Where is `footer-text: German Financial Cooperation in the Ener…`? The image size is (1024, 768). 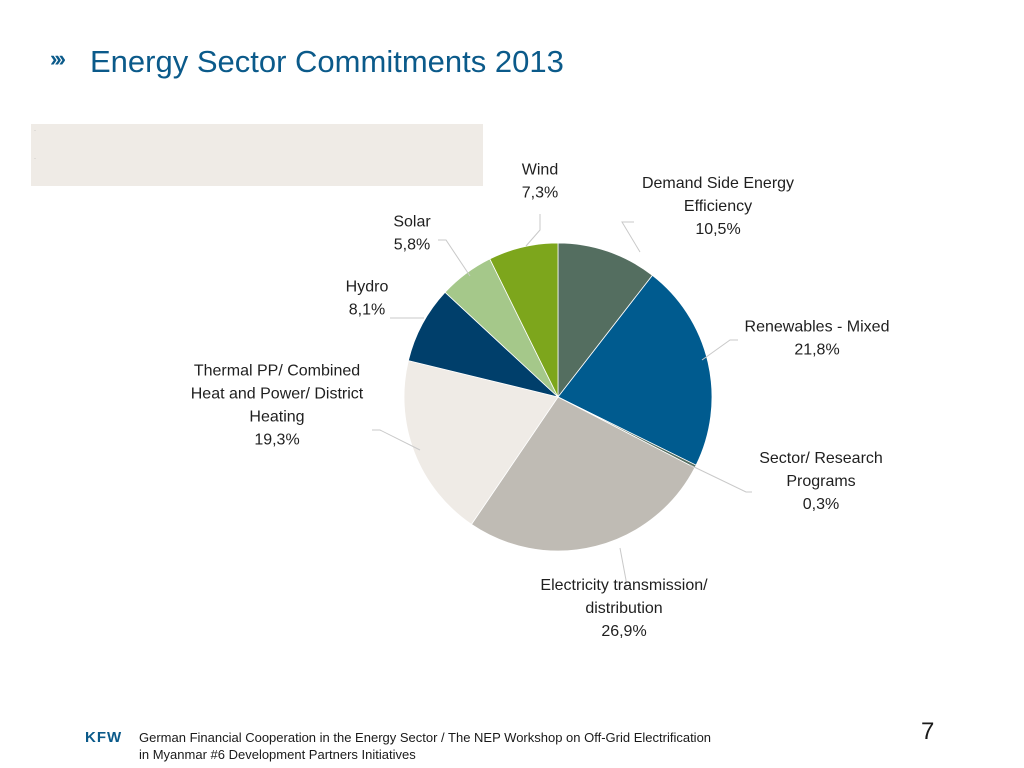
footer-text: German Financial Cooperation in the Ener… is located at coordinates (459, 746).